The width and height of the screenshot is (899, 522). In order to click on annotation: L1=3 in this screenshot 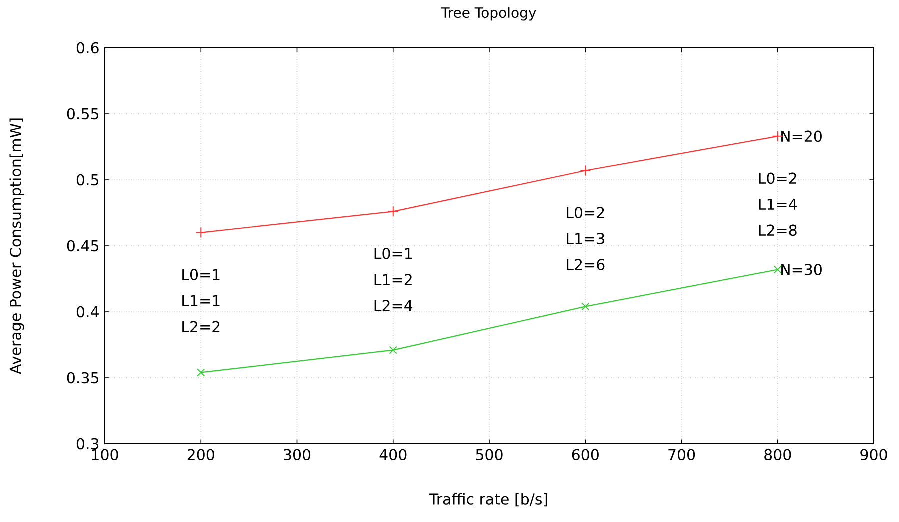, I will do `click(585, 238)`.